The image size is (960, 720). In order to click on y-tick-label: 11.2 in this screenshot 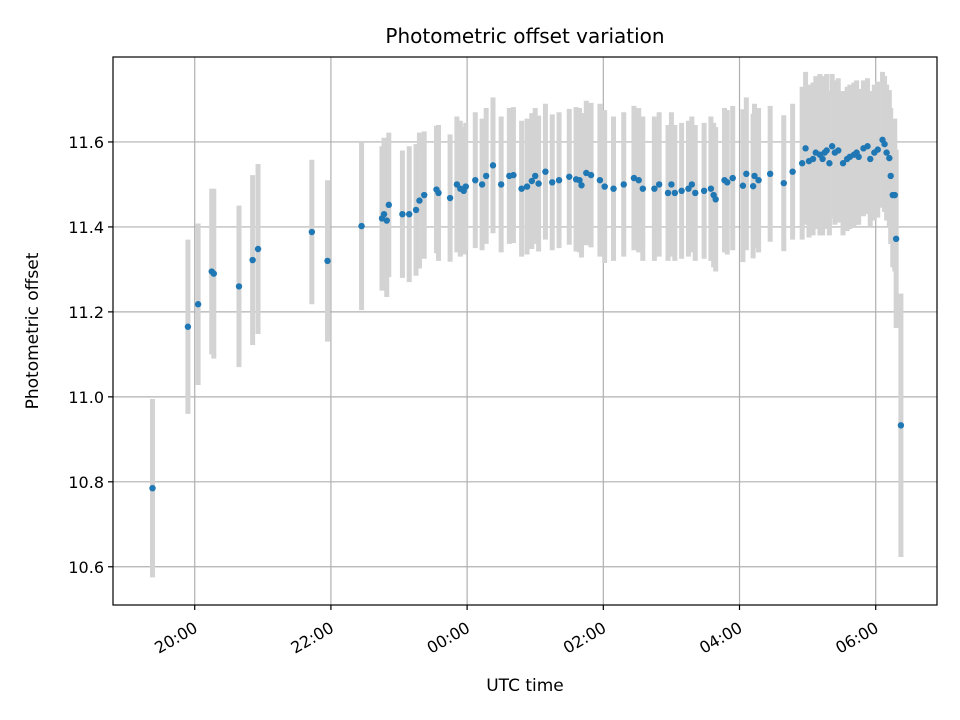, I will do `click(86, 312)`.